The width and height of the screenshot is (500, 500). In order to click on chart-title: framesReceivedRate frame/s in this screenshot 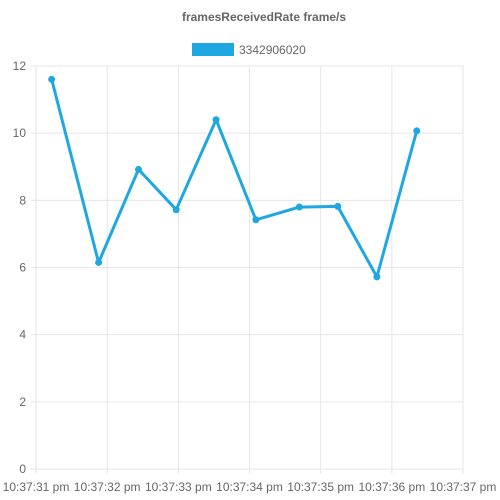, I will do `click(264, 17)`.